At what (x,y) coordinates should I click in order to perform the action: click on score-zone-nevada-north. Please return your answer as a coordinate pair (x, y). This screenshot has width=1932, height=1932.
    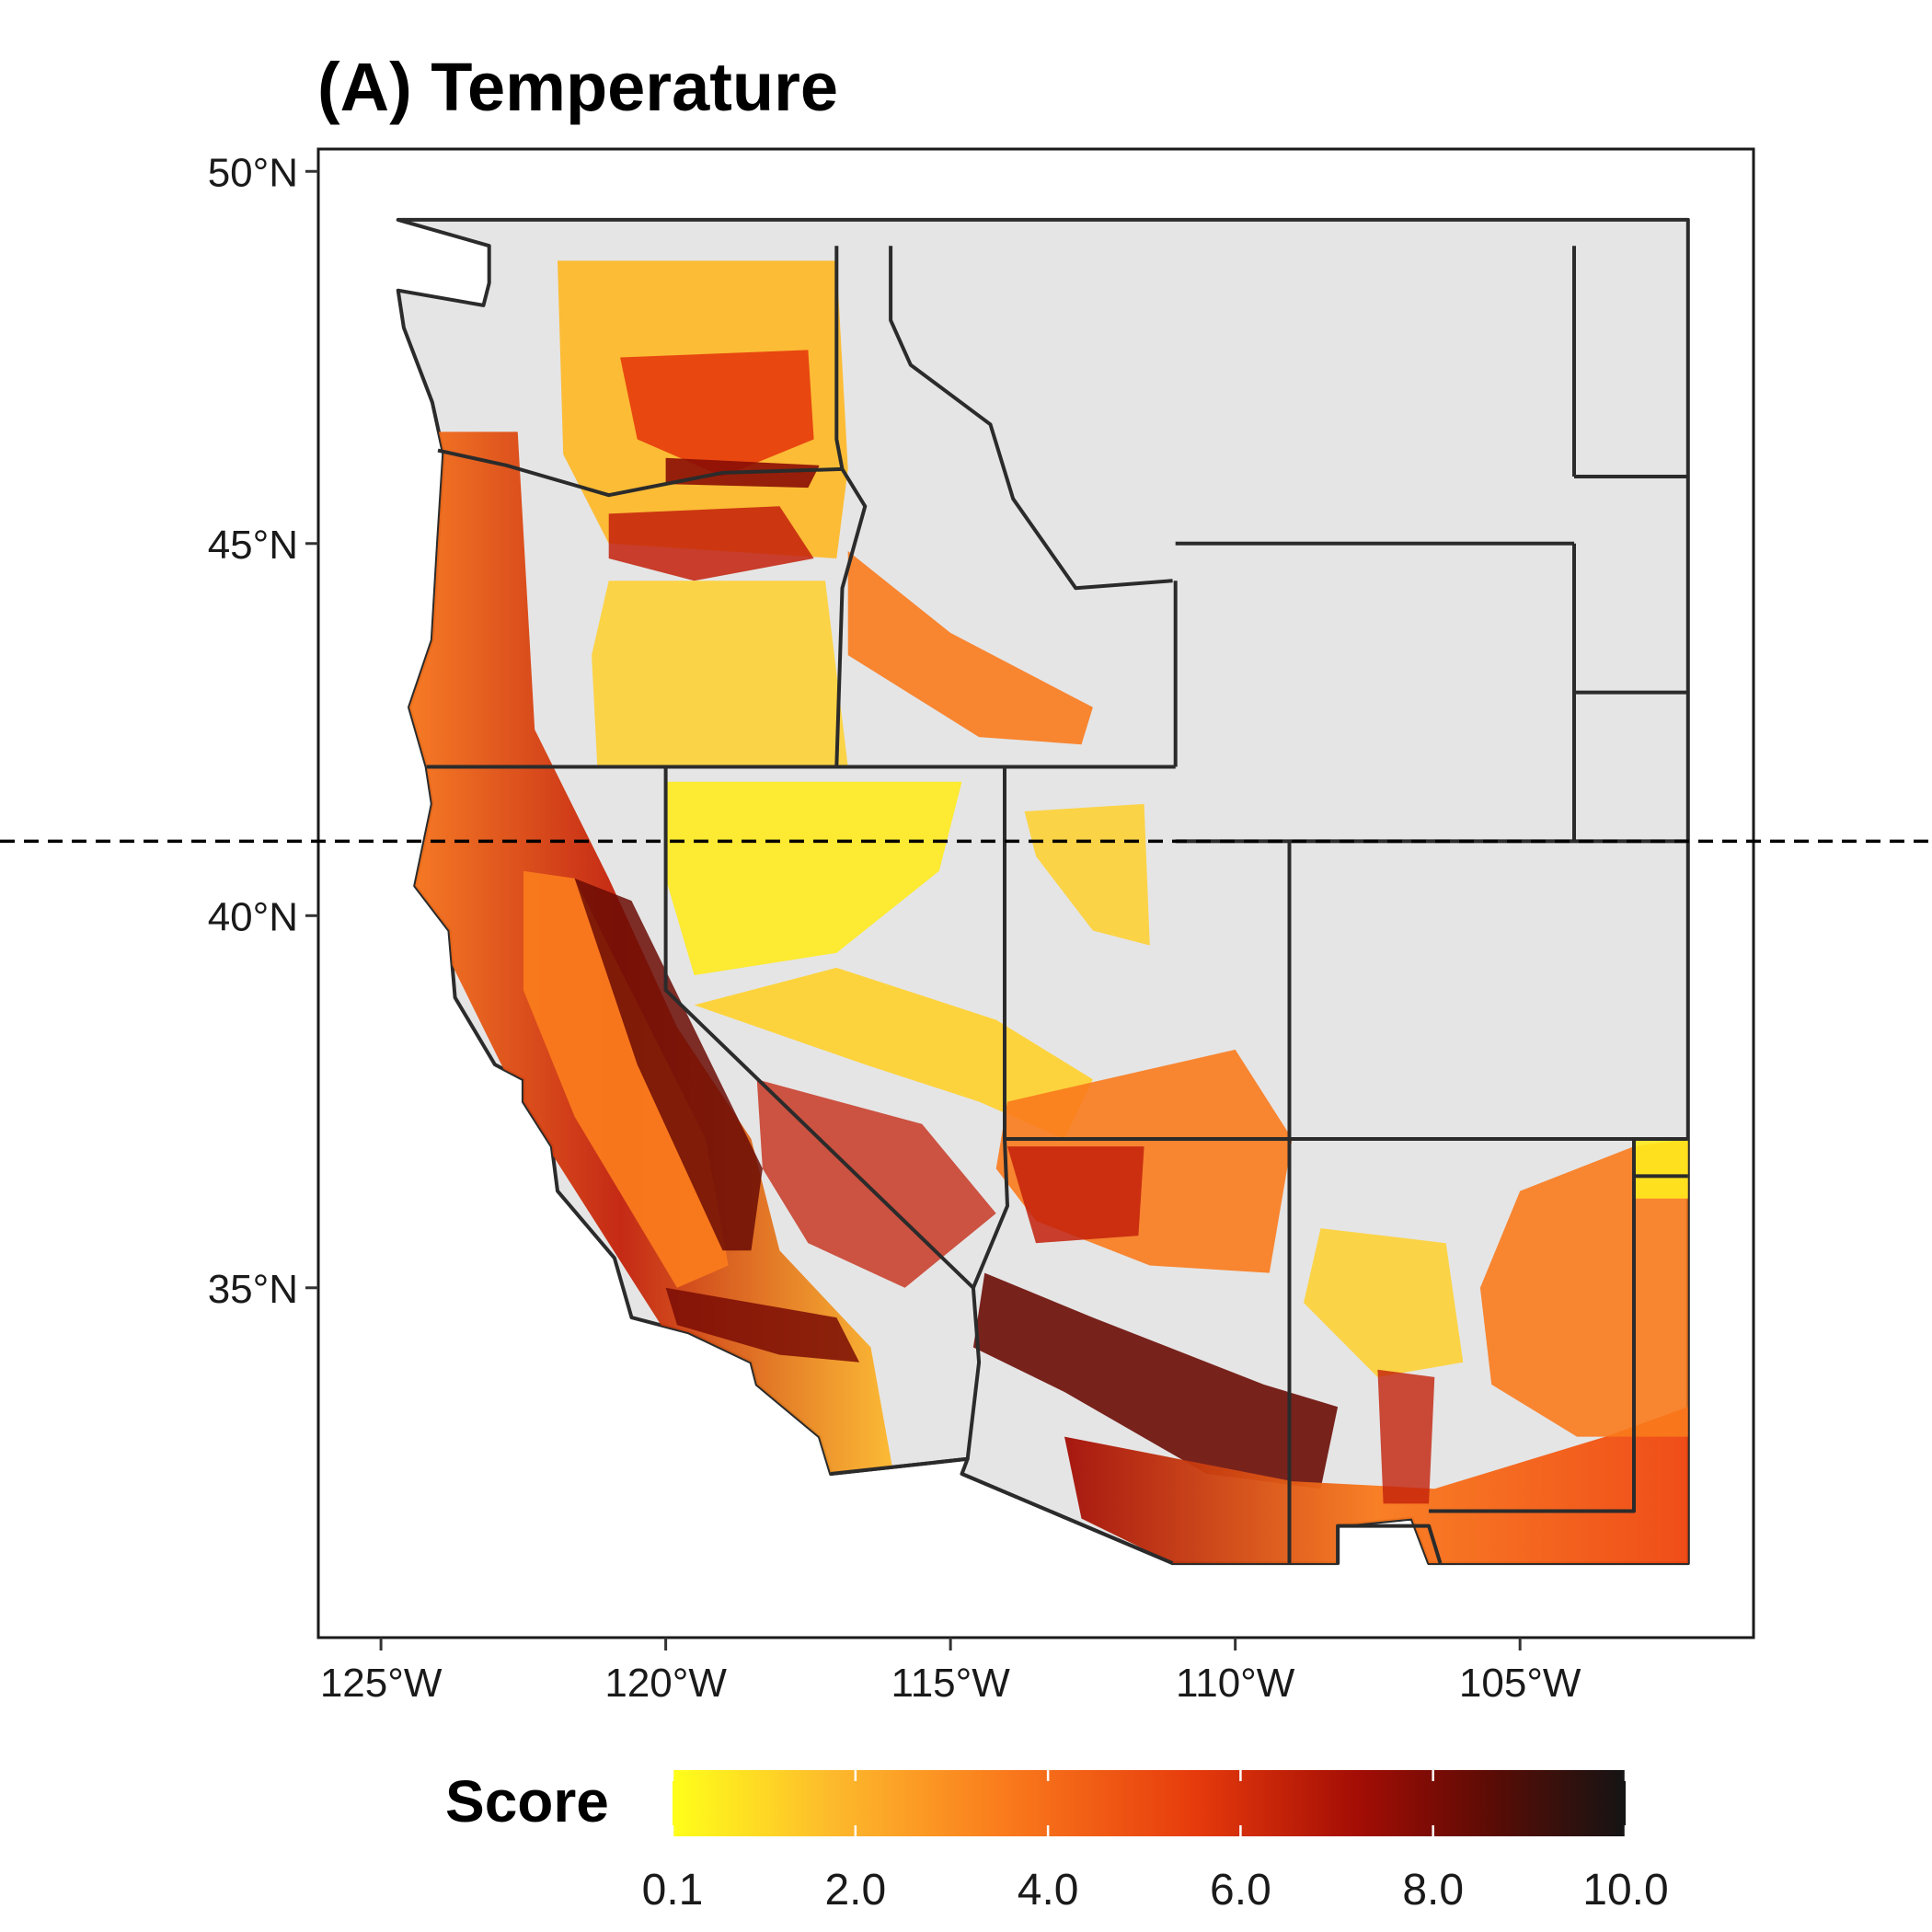
    Looking at the image, I should click on (813, 878).